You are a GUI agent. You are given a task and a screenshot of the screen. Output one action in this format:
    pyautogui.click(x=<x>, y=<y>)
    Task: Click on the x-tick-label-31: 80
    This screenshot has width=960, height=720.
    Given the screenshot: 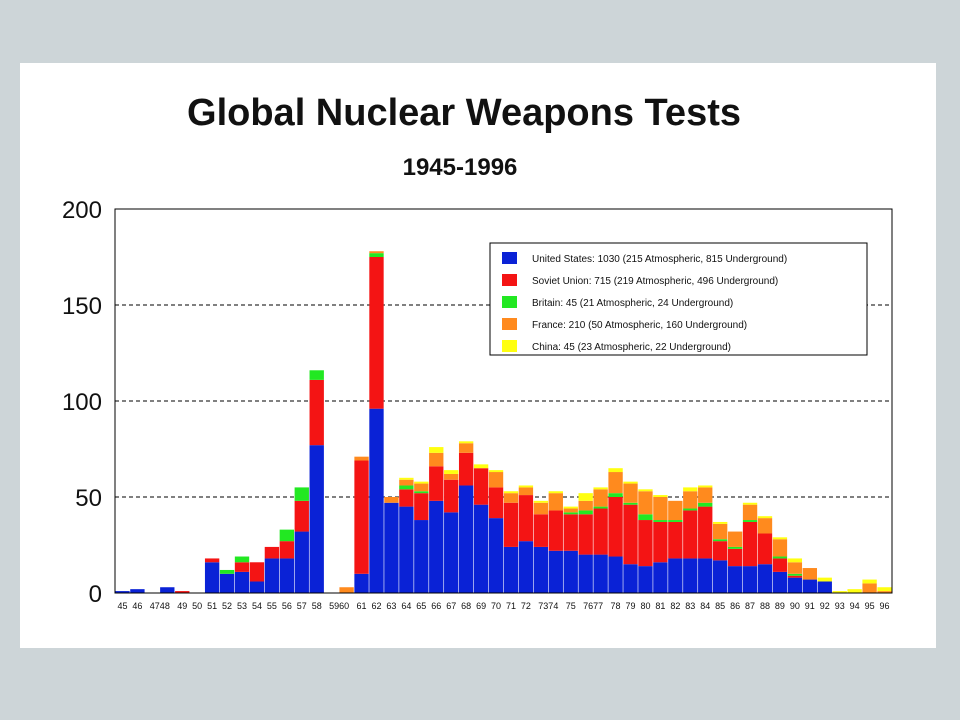 What is the action you would take?
    pyautogui.click(x=645, y=606)
    